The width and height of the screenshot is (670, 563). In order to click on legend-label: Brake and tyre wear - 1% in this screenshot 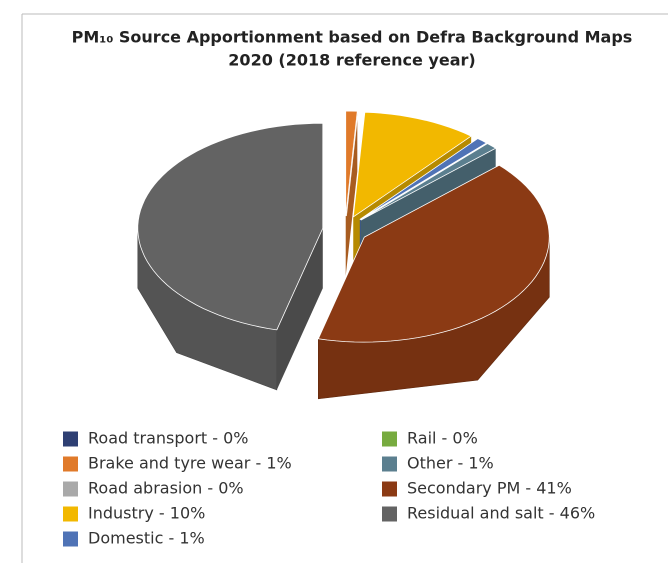, I will do `click(190, 463)`.